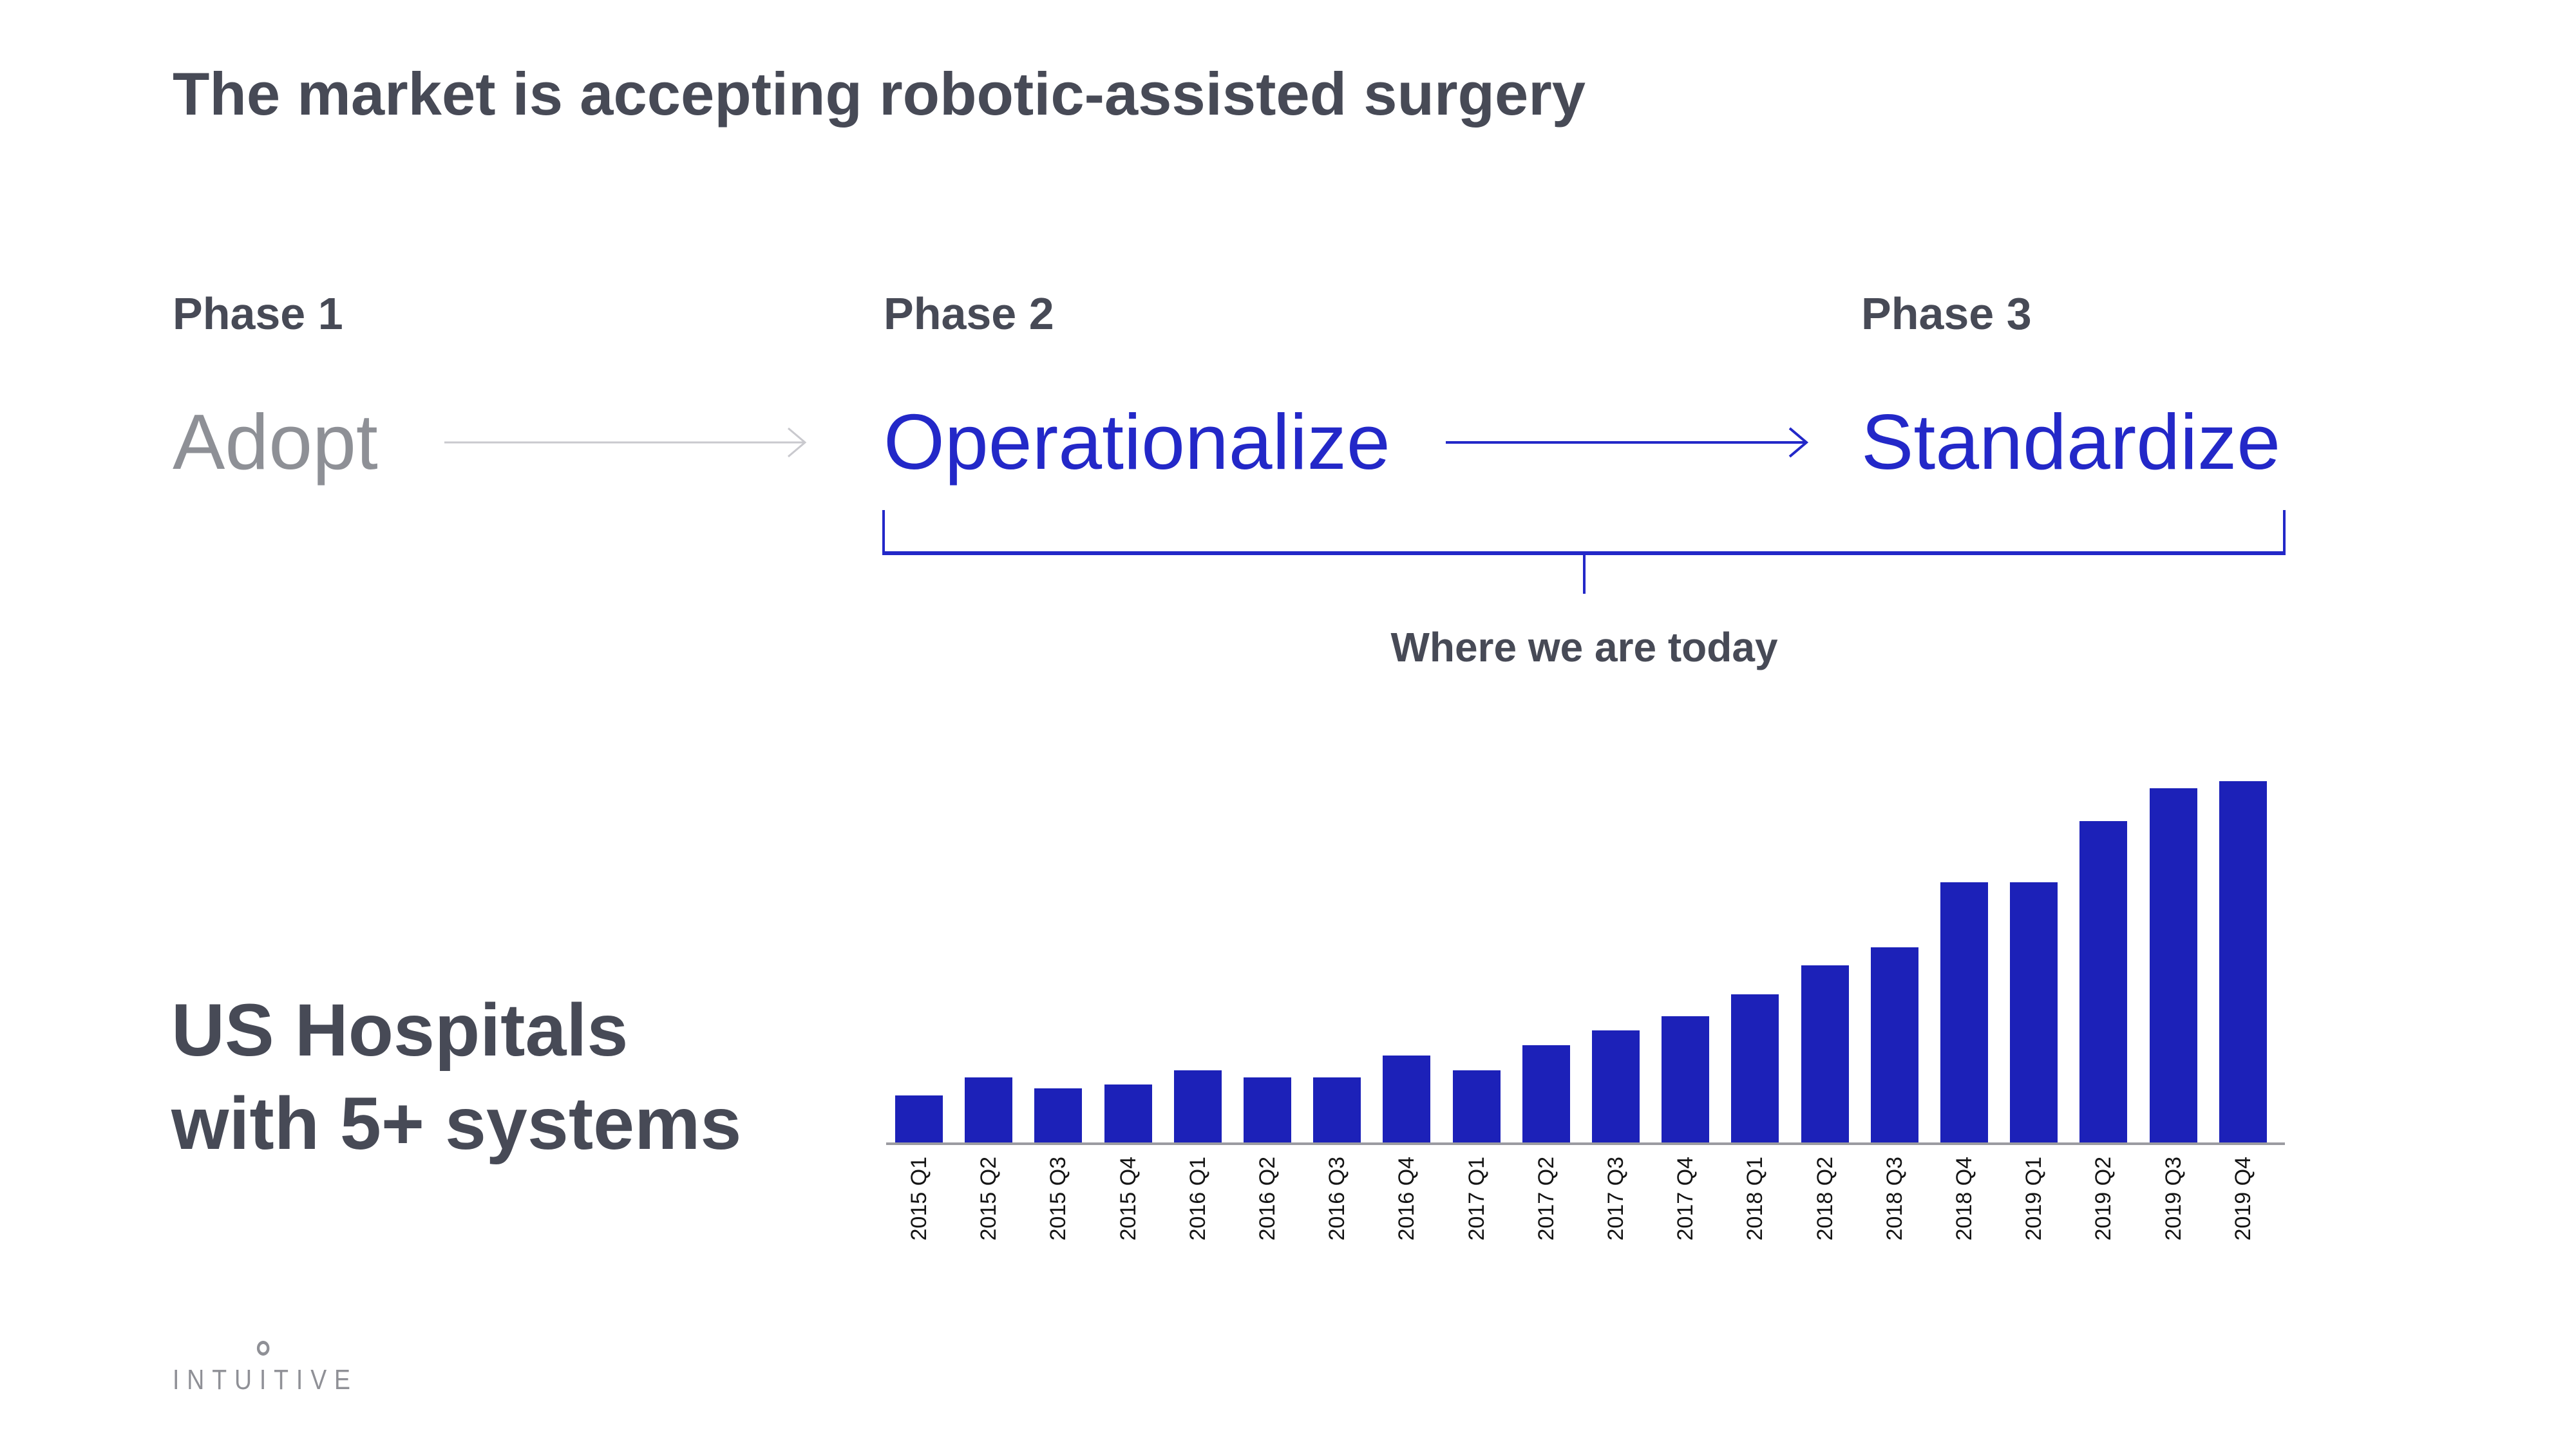 The height and width of the screenshot is (1449, 2576). I want to click on phase-3-label: Phase 3, so click(1946, 314).